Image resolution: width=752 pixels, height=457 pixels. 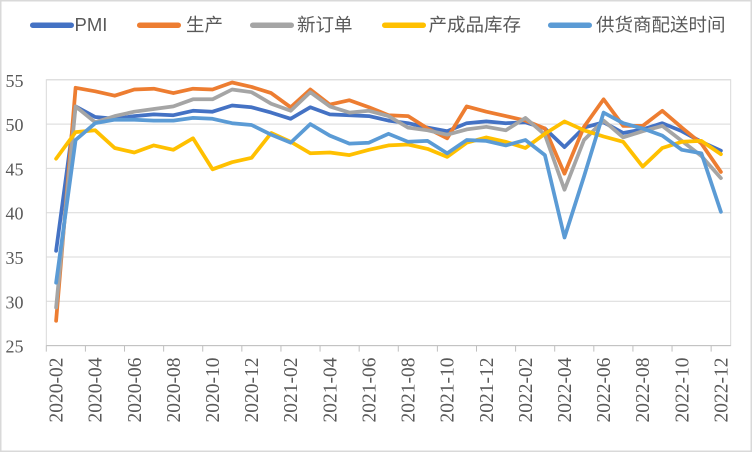 What do you see at coordinates (409, 390) in the screenshot?
I see `svg-text: 2021-08` at bounding box center [409, 390].